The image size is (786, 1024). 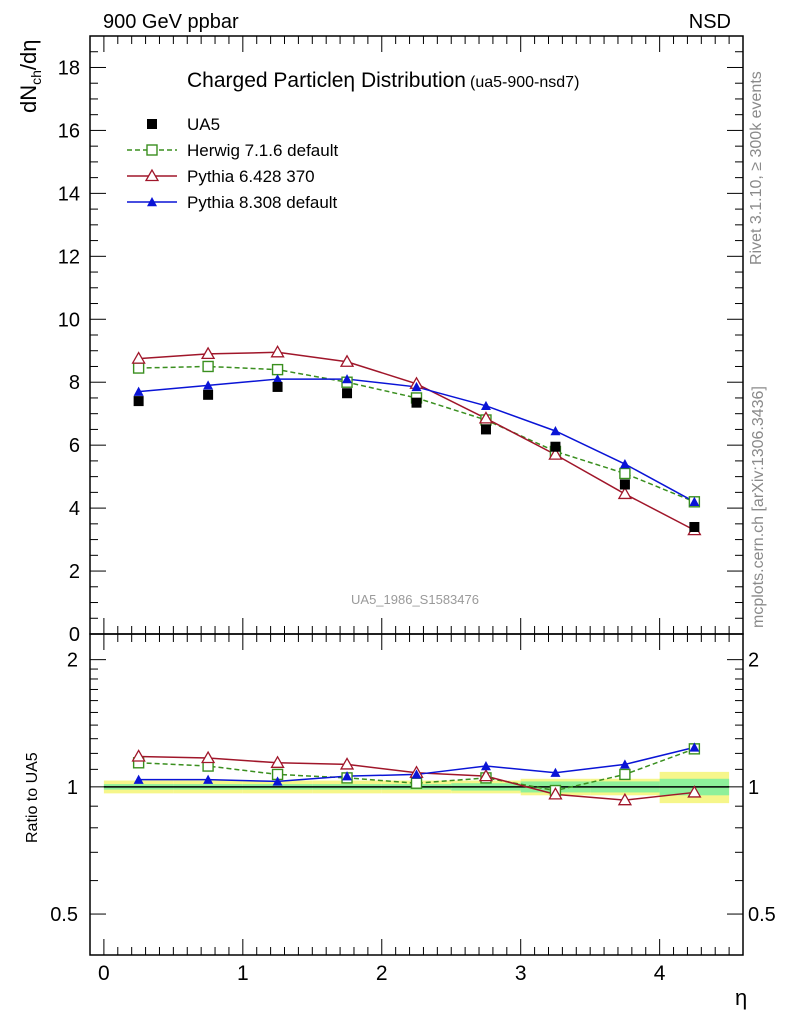 What do you see at coordinates (74, 446) in the screenshot?
I see `y-tick-label: 6` at bounding box center [74, 446].